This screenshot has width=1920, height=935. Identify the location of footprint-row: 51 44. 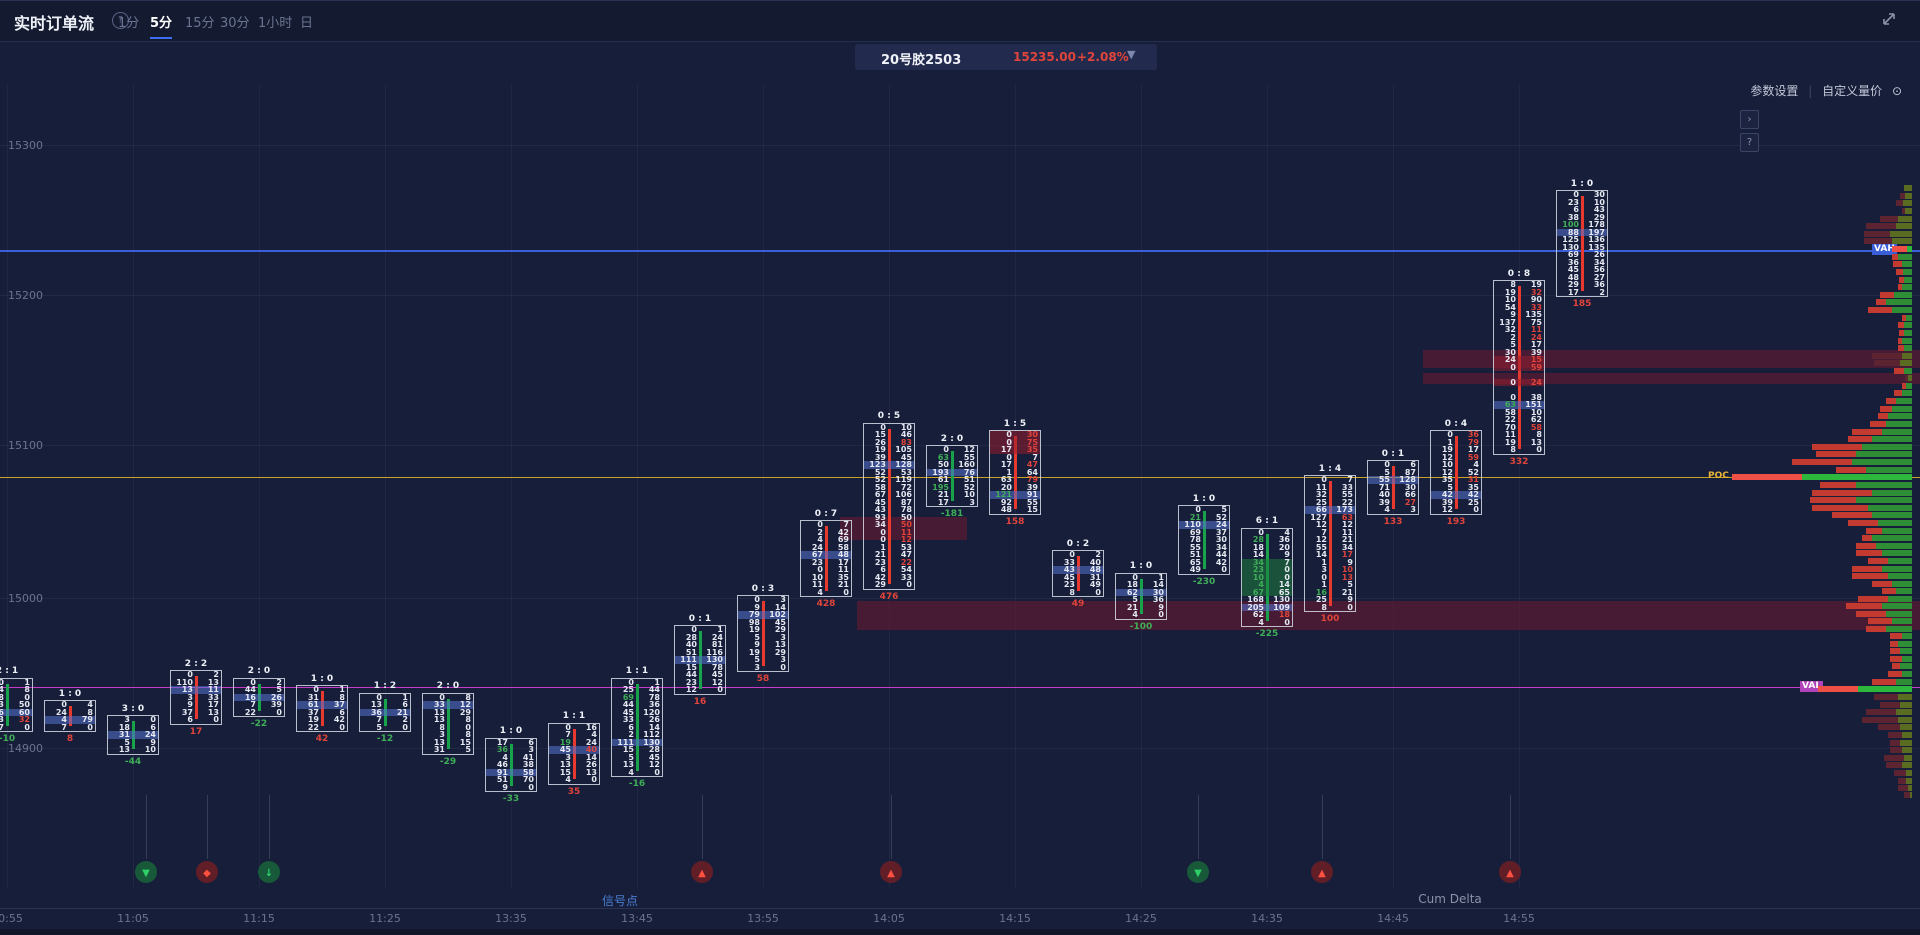
(1208, 554).